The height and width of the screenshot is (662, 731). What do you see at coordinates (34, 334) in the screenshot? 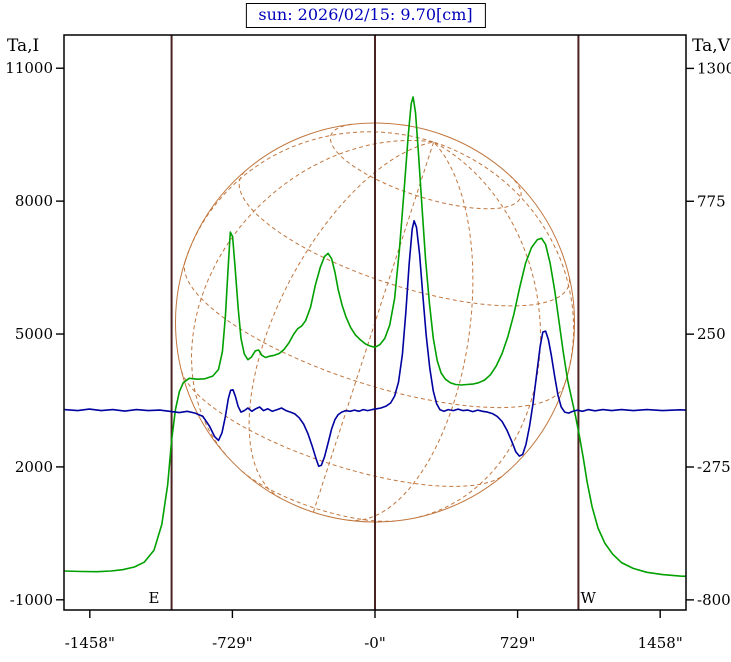
I see `left-axis-tick-label: 5000` at bounding box center [34, 334].